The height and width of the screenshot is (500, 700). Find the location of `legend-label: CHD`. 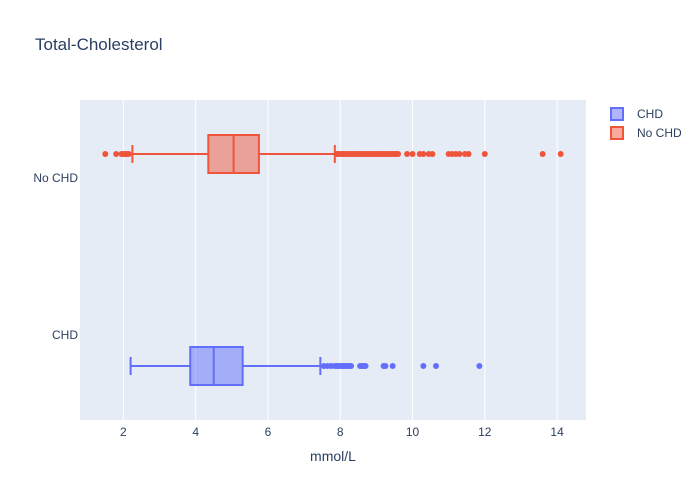

legend-label: CHD is located at coordinates (650, 114).